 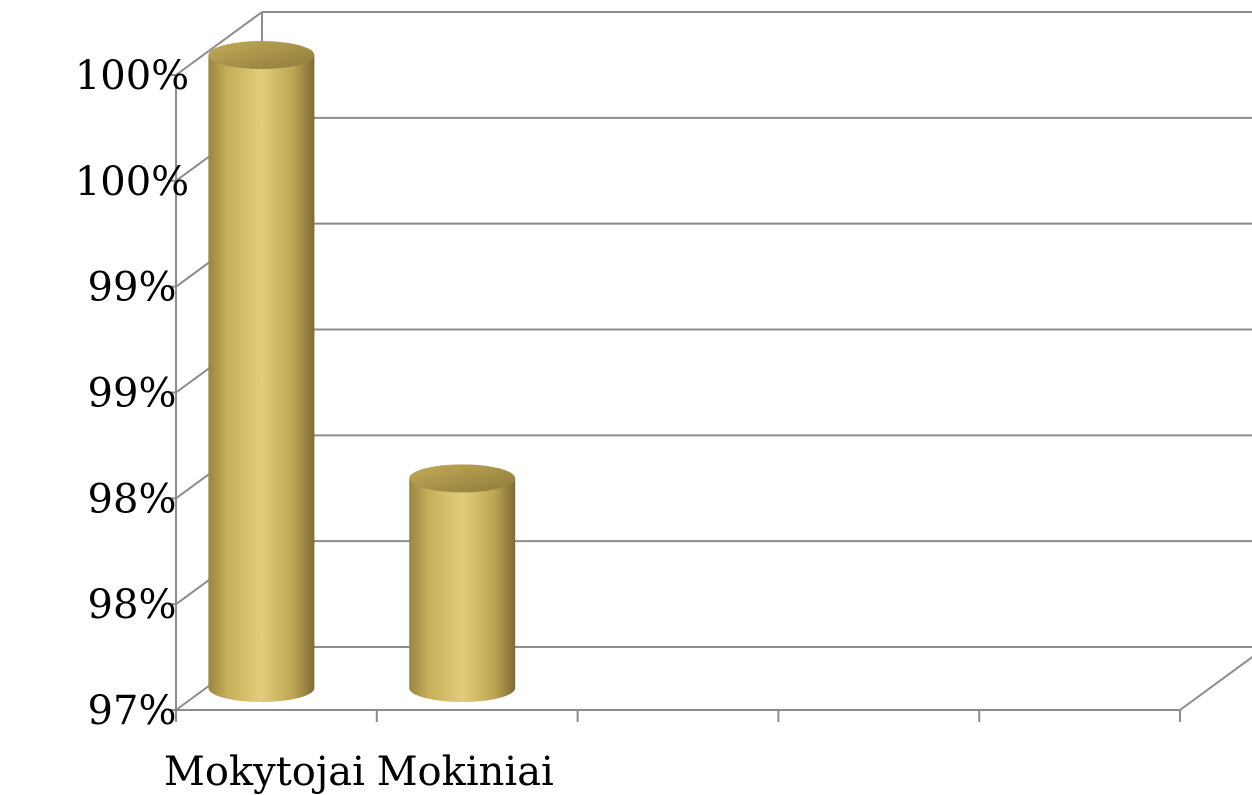 What do you see at coordinates (1215, 683) in the screenshot?
I see `floor-right-edge` at bounding box center [1215, 683].